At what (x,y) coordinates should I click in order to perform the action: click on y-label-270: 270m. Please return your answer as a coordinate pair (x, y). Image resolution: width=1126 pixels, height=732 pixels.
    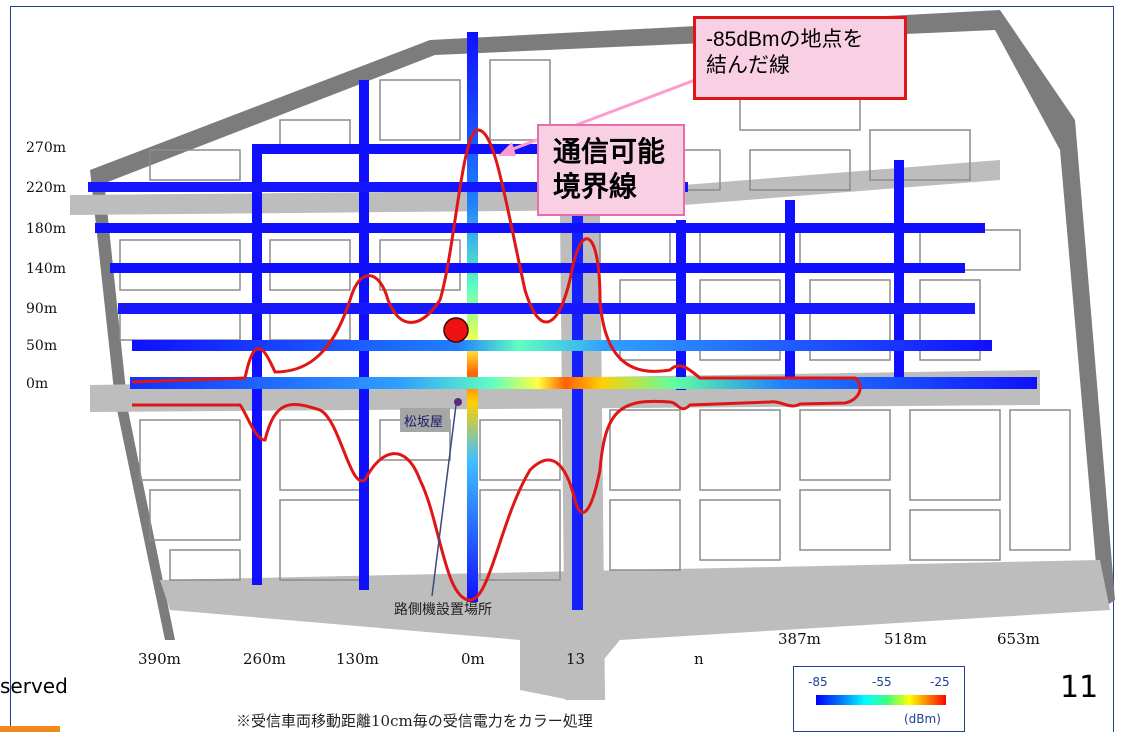
    Looking at the image, I should click on (46, 148).